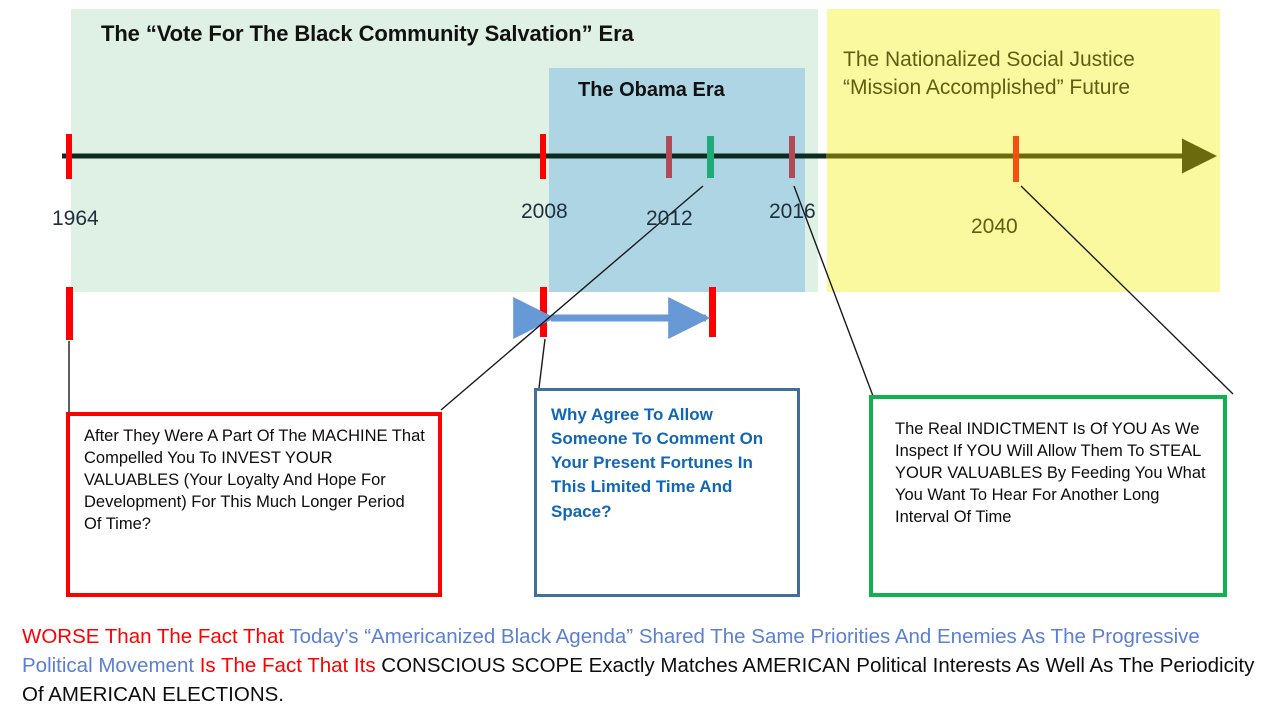  Describe the element at coordinates (677, 180) in the screenshot. I see `era-band-obama` at that location.